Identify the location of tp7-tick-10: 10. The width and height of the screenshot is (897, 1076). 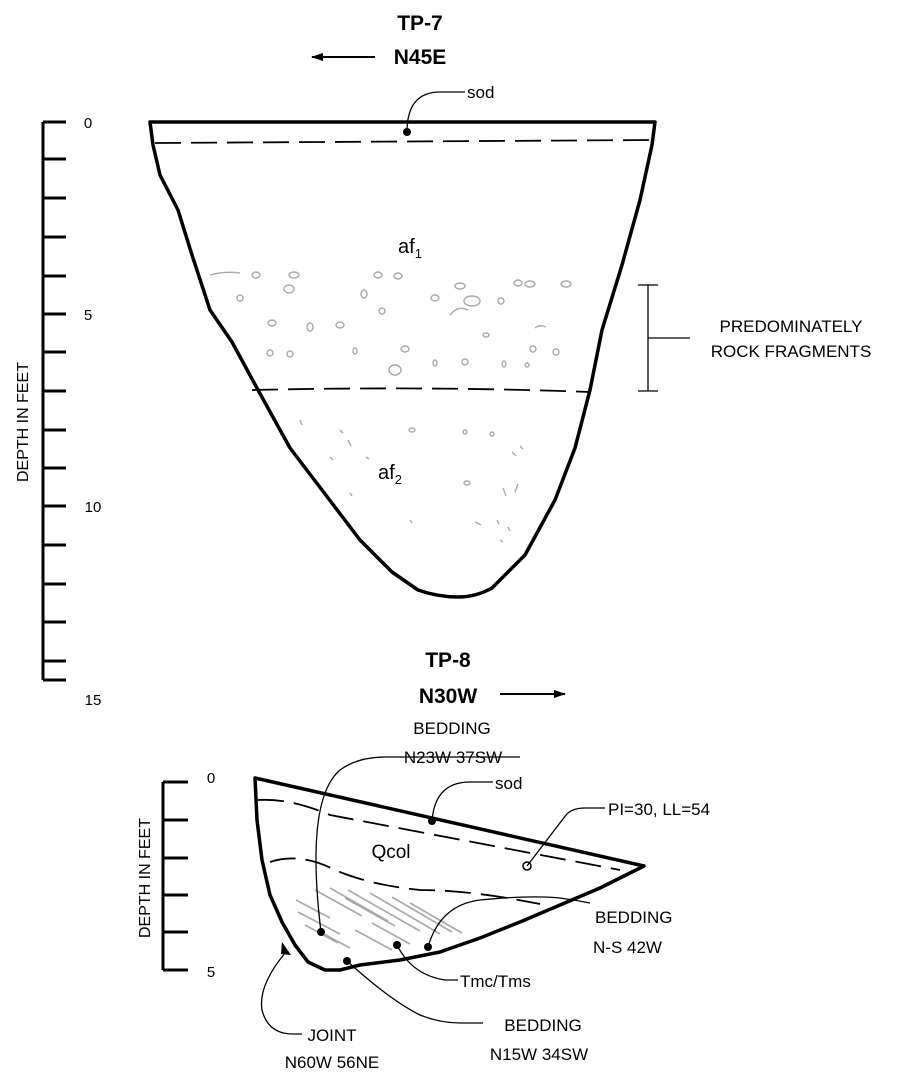
(93, 507).